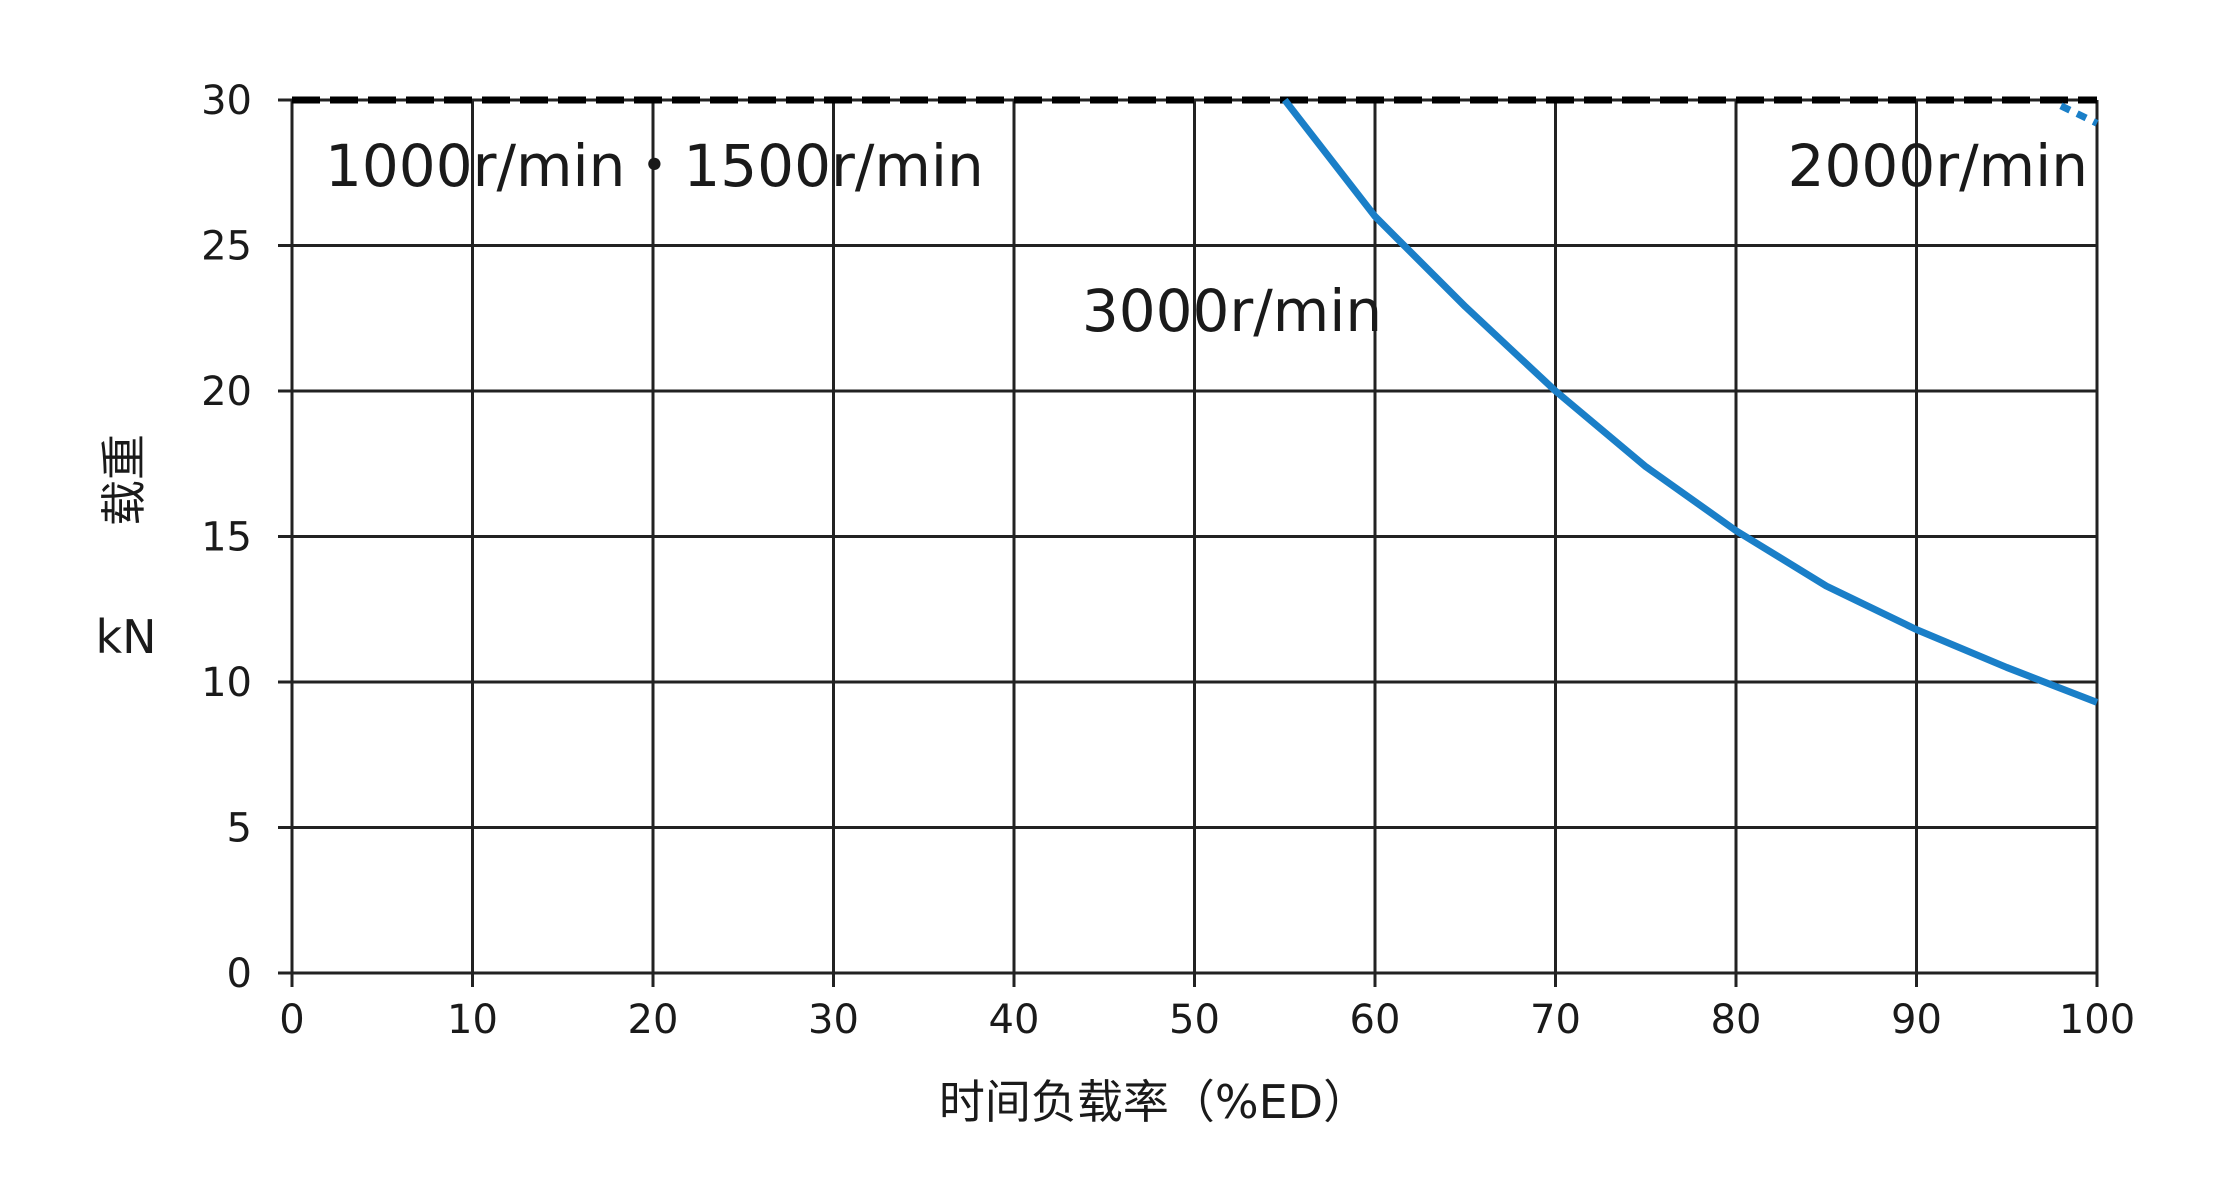 The height and width of the screenshot is (1196, 2222). I want to click on annotation-1000-1500: 1000r/min・1500r/min, so click(654, 166).